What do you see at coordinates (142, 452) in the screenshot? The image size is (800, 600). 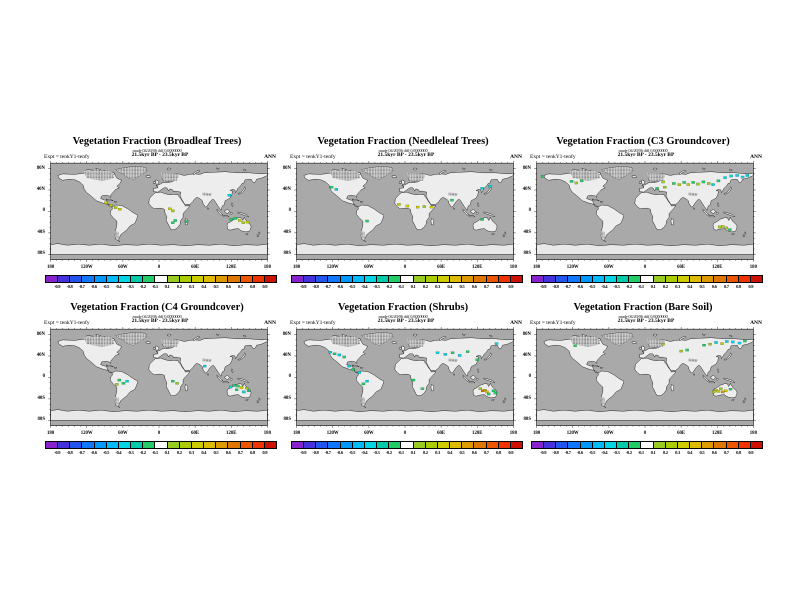 I see `colorbar-tick-label: -0.2` at bounding box center [142, 452].